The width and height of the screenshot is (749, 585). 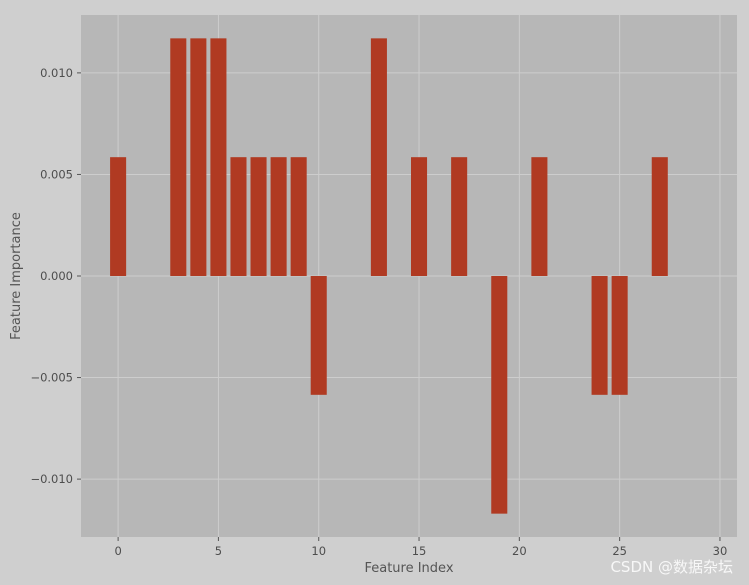 I want to click on x-tick-label: 10, so click(x=318, y=551).